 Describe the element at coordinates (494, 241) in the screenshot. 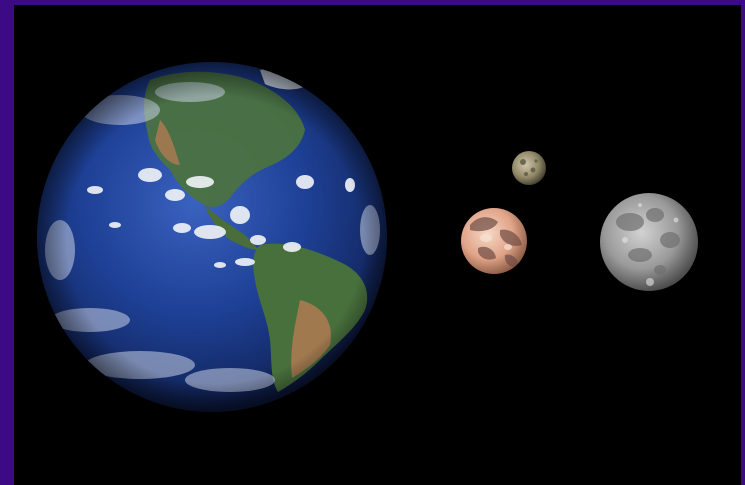

I see `pink-moon-icon` at that location.